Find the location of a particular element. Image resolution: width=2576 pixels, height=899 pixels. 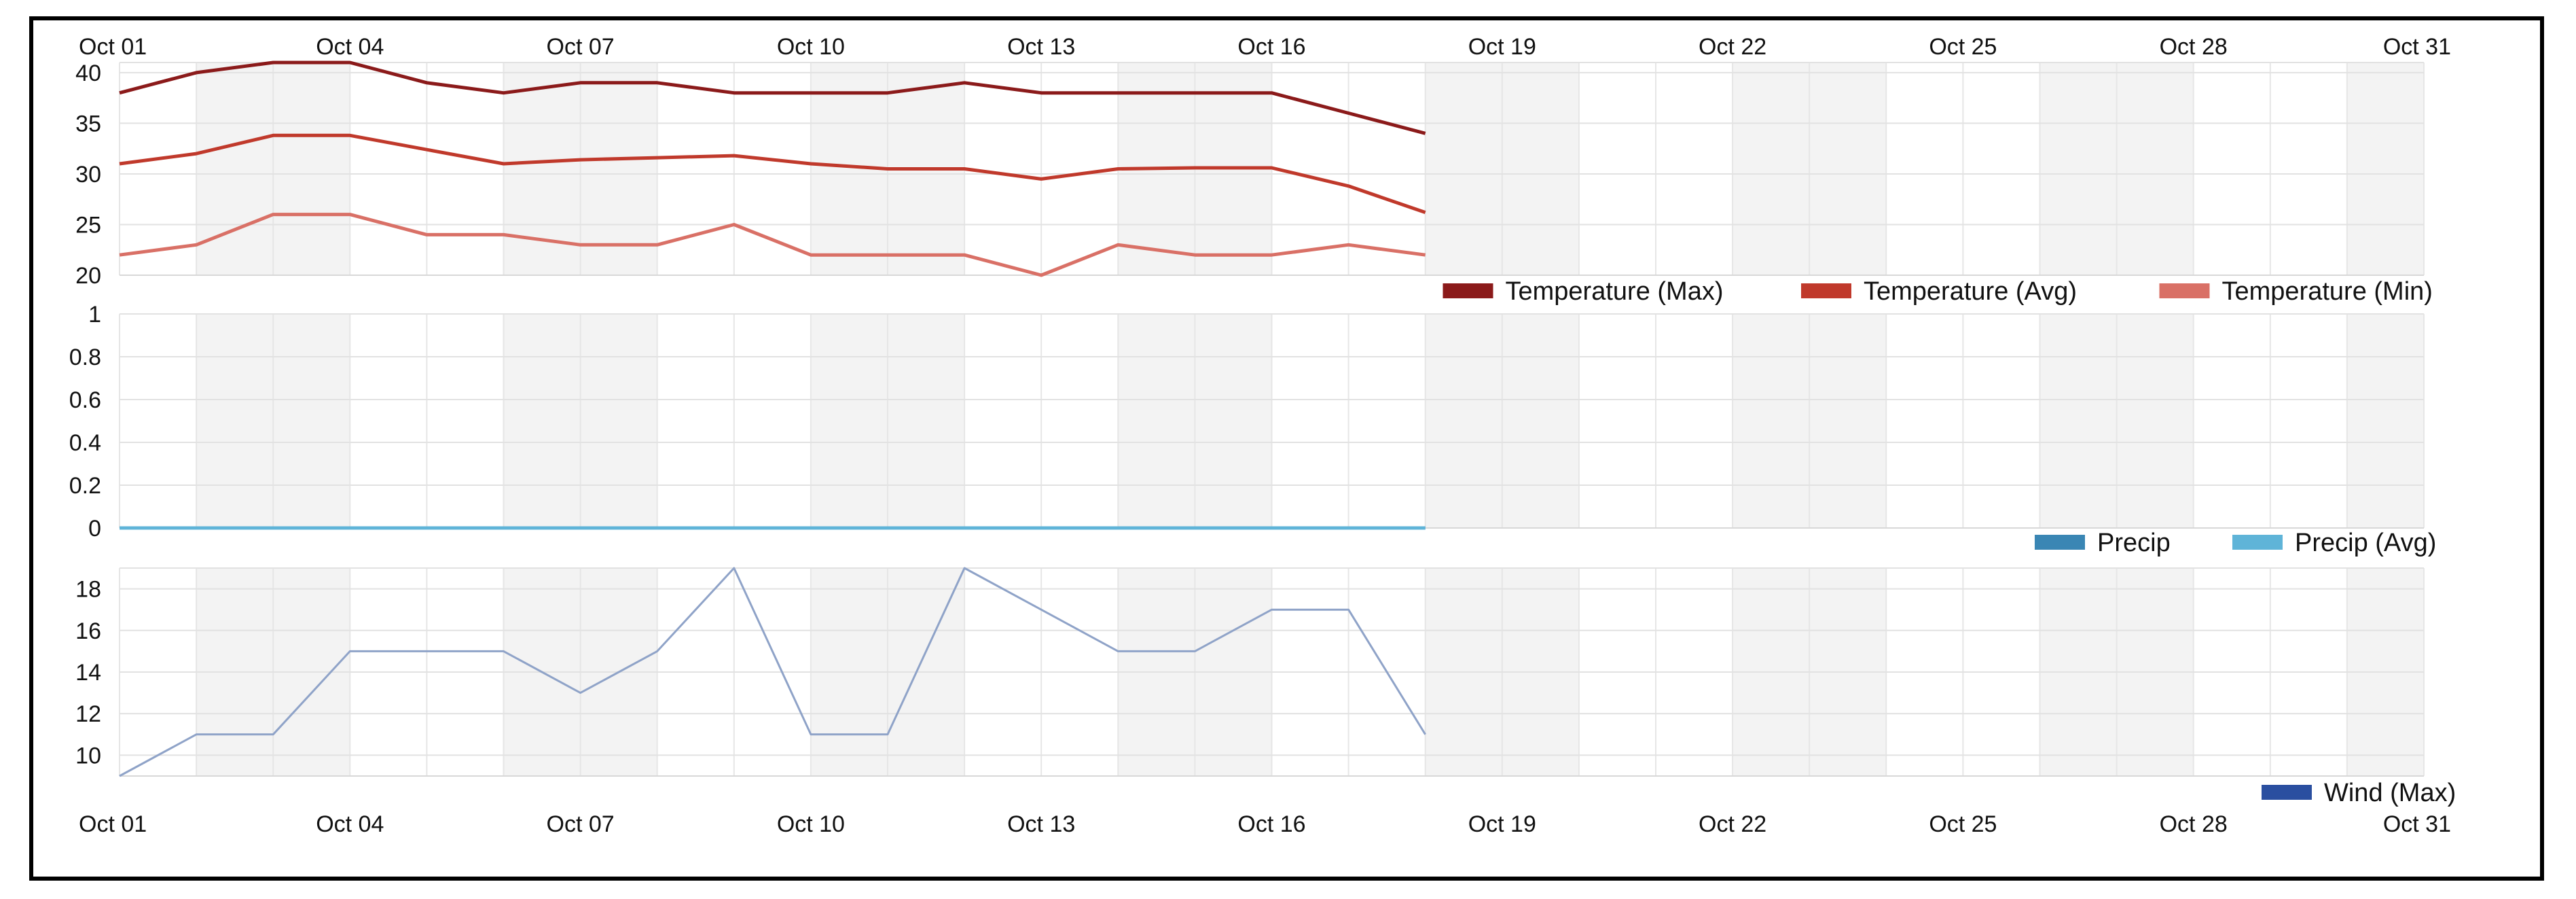

x-tick-label-top: Oct 04 is located at coordinates (350, 47).